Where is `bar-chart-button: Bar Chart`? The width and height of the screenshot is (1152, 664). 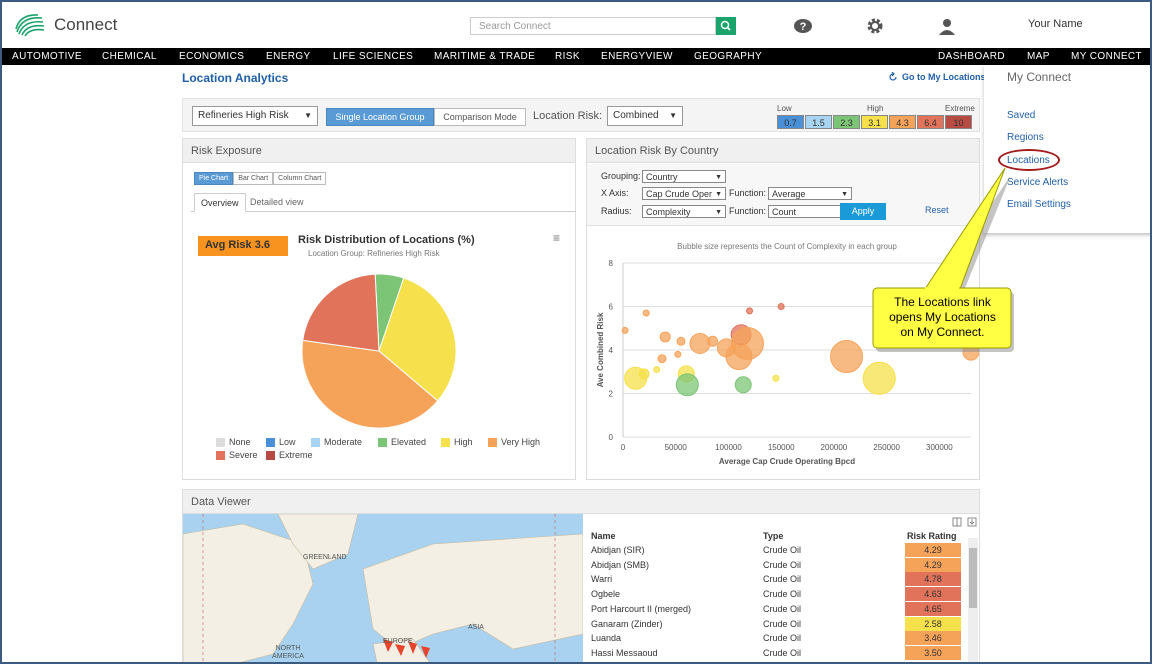
bar-chart-button: Bar Chart is located at coordinates (253, 178).